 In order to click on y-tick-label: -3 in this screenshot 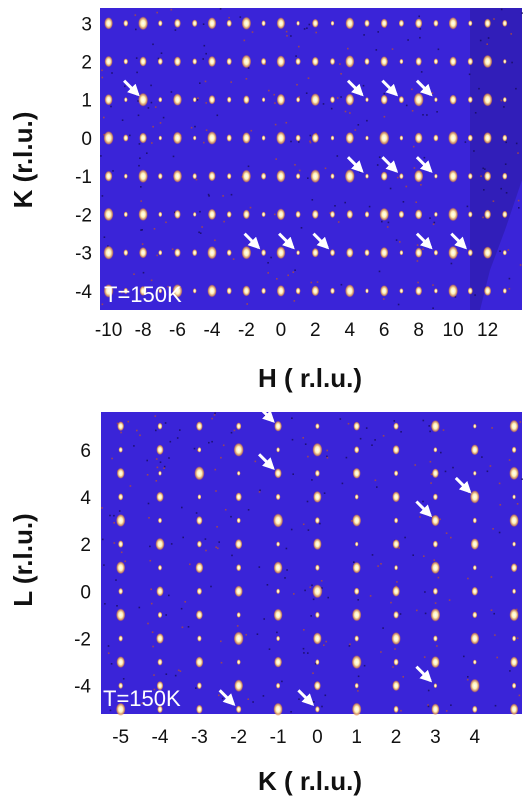, I will do `click(83, 254)`.